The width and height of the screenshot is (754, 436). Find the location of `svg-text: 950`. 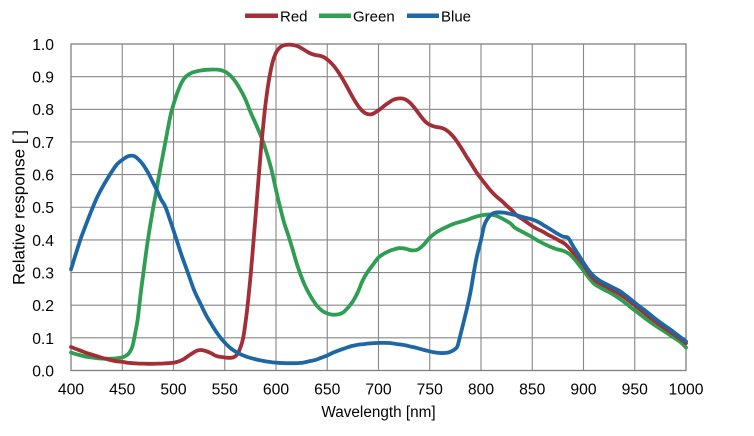

svg-text: 950 is located at coordinates (635, 390).